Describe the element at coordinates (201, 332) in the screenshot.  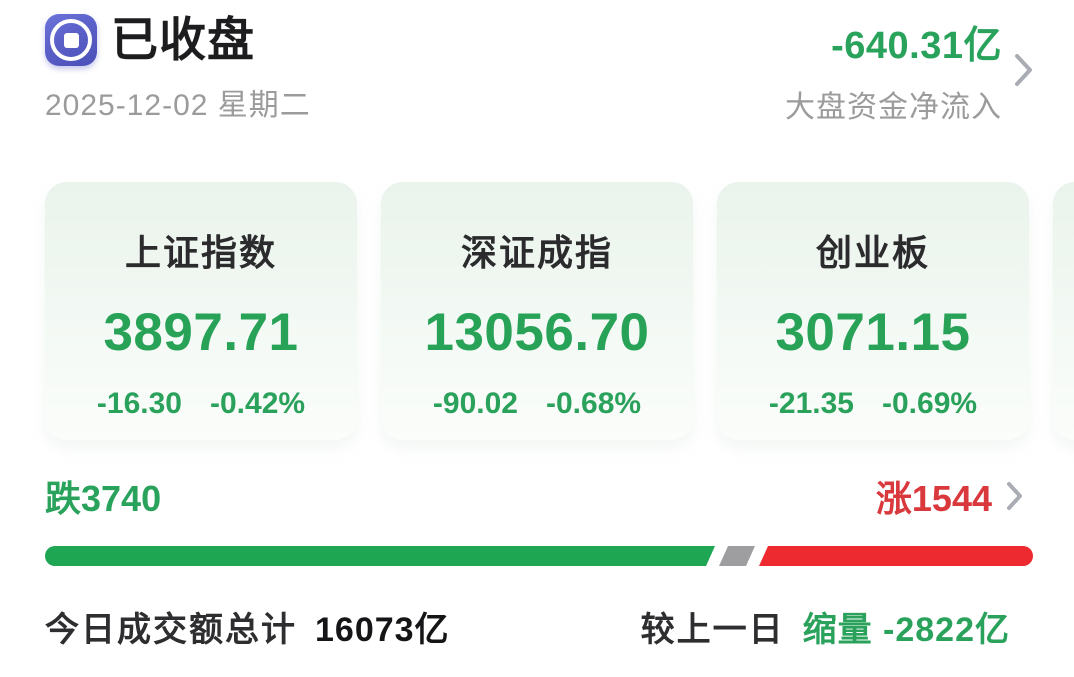
I see `index-value: 3897.71` at that location.